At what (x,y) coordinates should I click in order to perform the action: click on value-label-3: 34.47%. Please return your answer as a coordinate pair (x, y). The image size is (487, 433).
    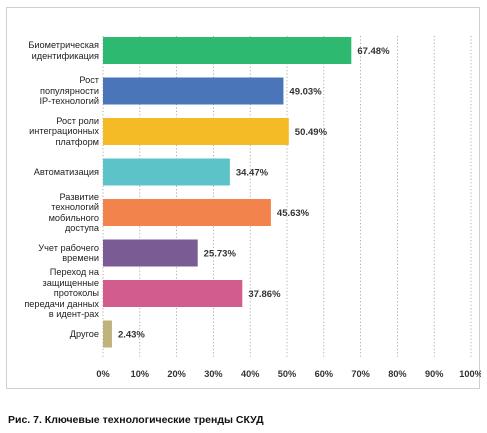
    Looking at the image, I should click on (252, 173).